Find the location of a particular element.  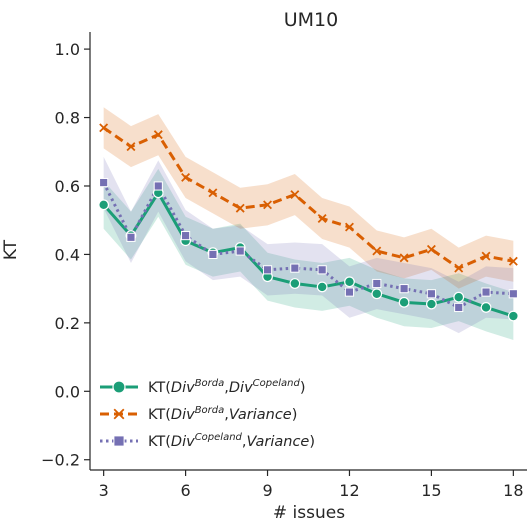

point-series-1-x12 is located at coordinates (349, 282).